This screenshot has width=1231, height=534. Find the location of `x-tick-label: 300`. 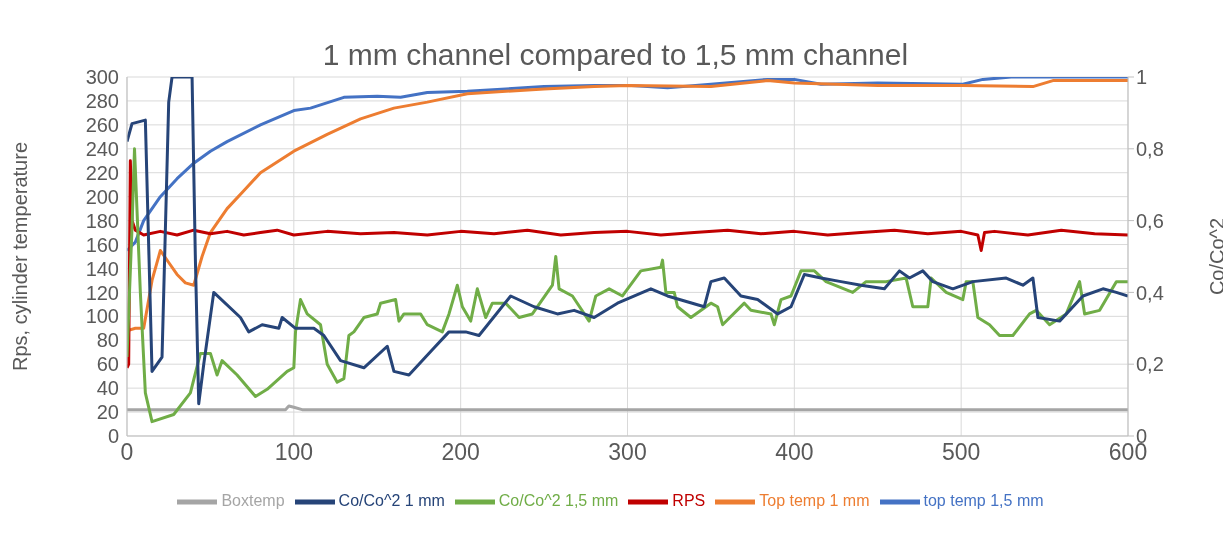

x-tick-label: 300 is located at coordinates (627, 452).